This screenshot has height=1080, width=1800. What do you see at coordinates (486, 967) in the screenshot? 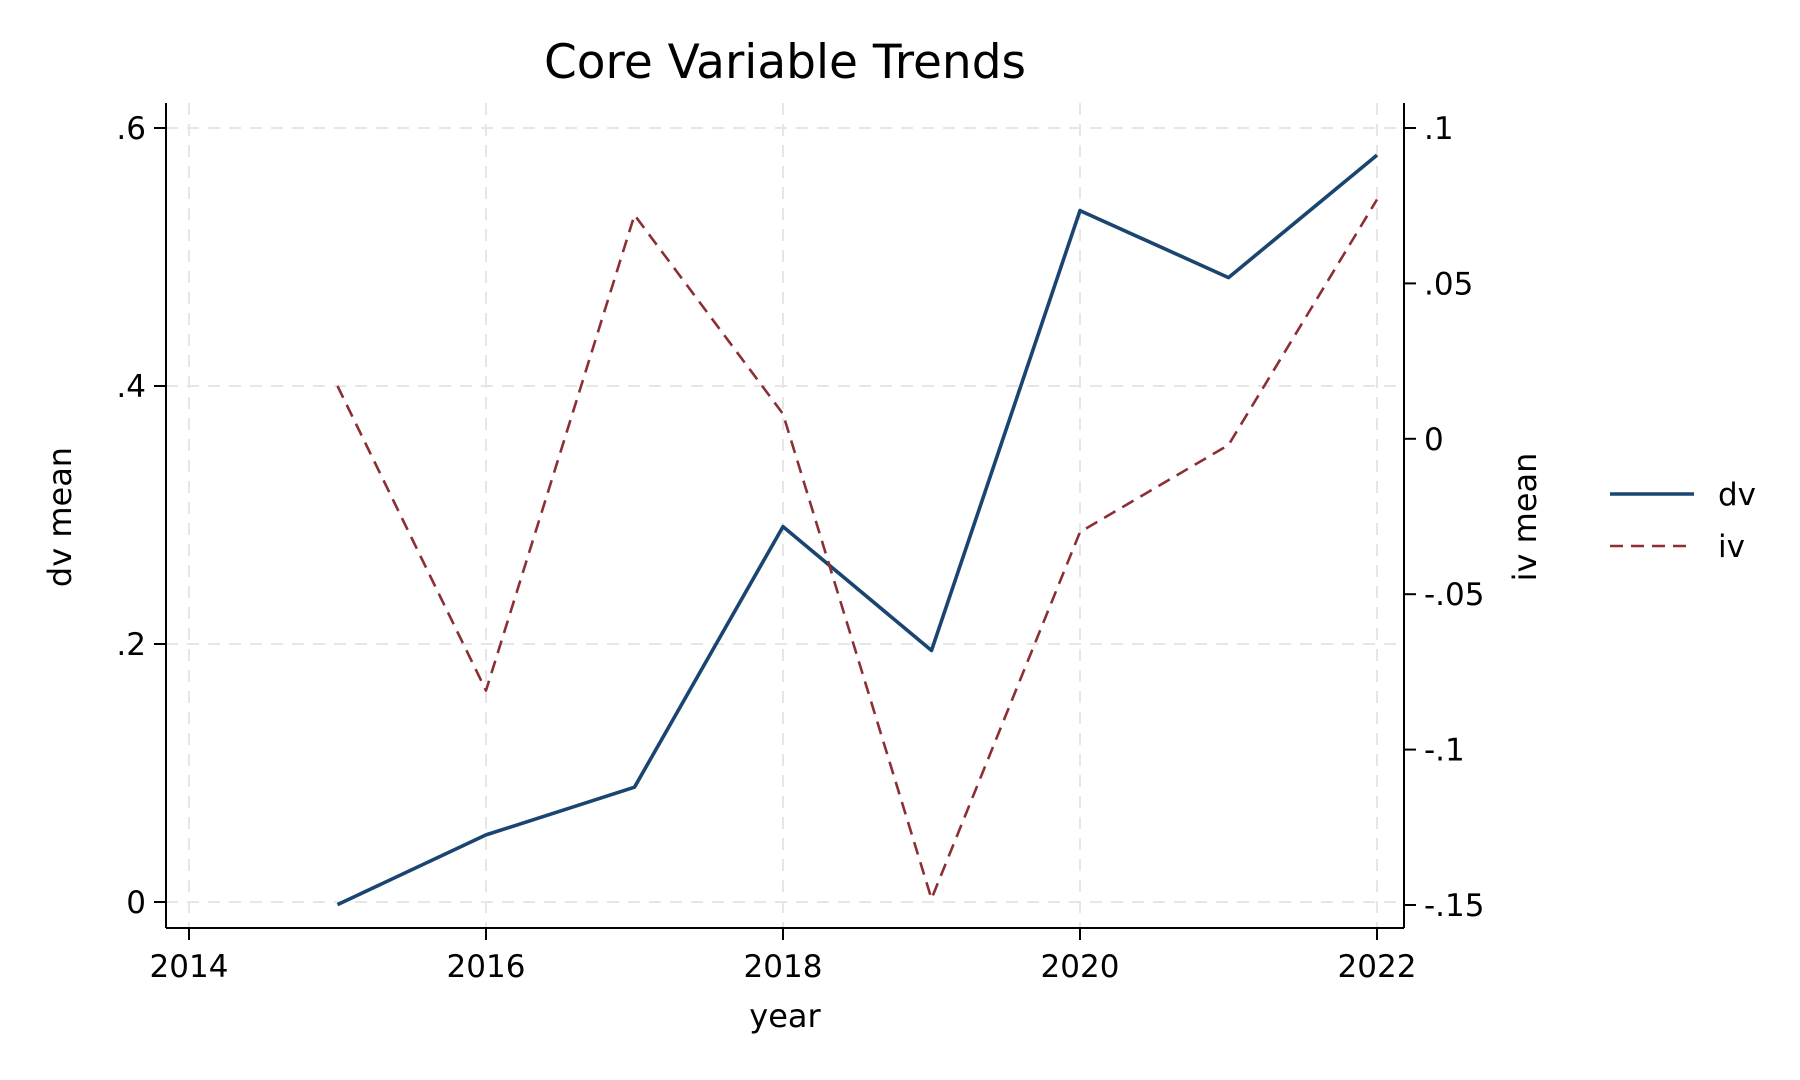
I see `x-tick-label: 2016` at bounding box center [486, 967].